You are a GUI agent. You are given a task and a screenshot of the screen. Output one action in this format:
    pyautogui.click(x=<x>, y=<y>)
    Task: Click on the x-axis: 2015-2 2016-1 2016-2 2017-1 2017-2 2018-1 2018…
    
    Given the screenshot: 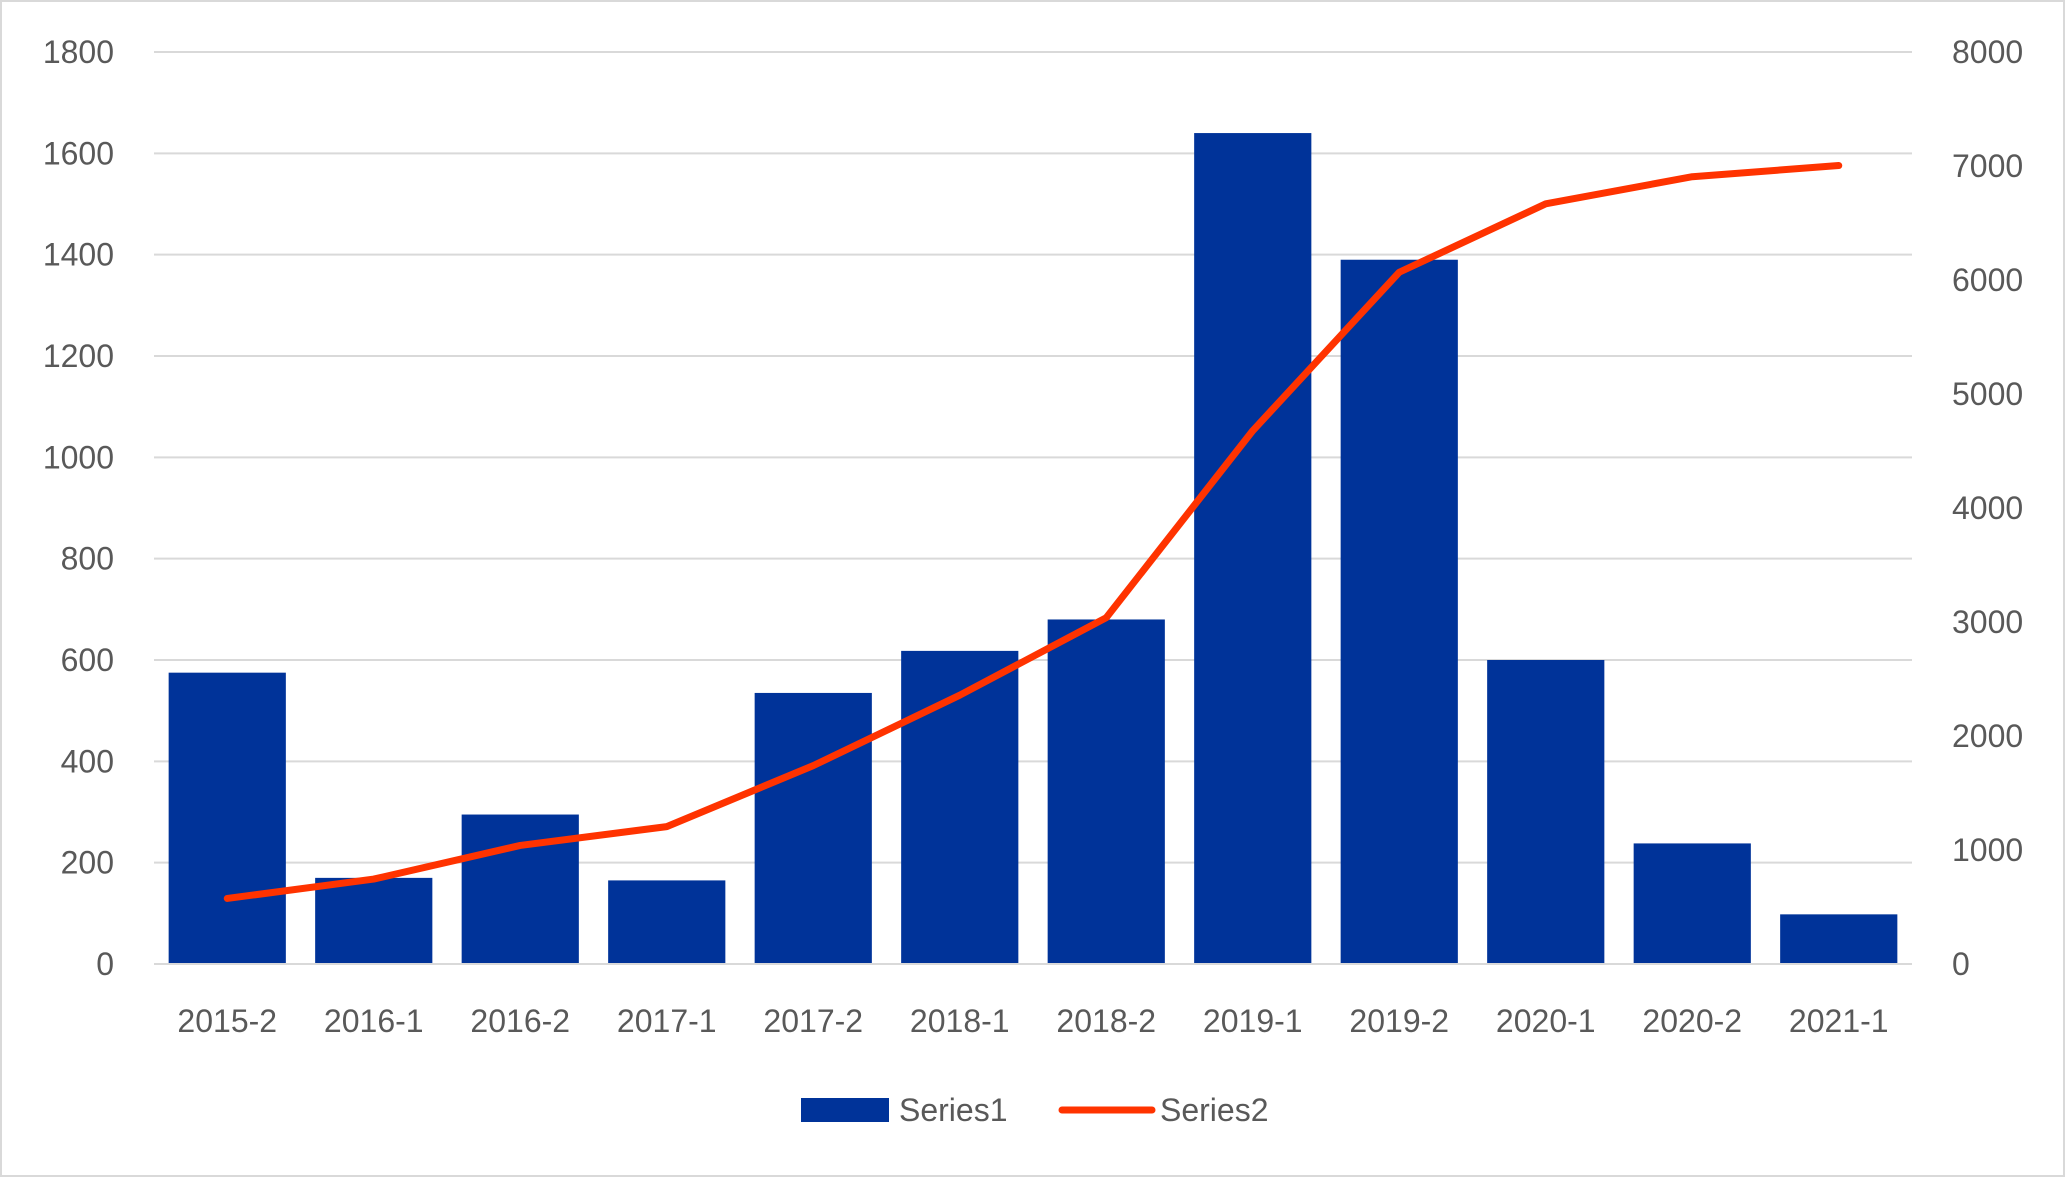 What is the action you would take?
    pyautogui.click(x=1033, y=1001)
    